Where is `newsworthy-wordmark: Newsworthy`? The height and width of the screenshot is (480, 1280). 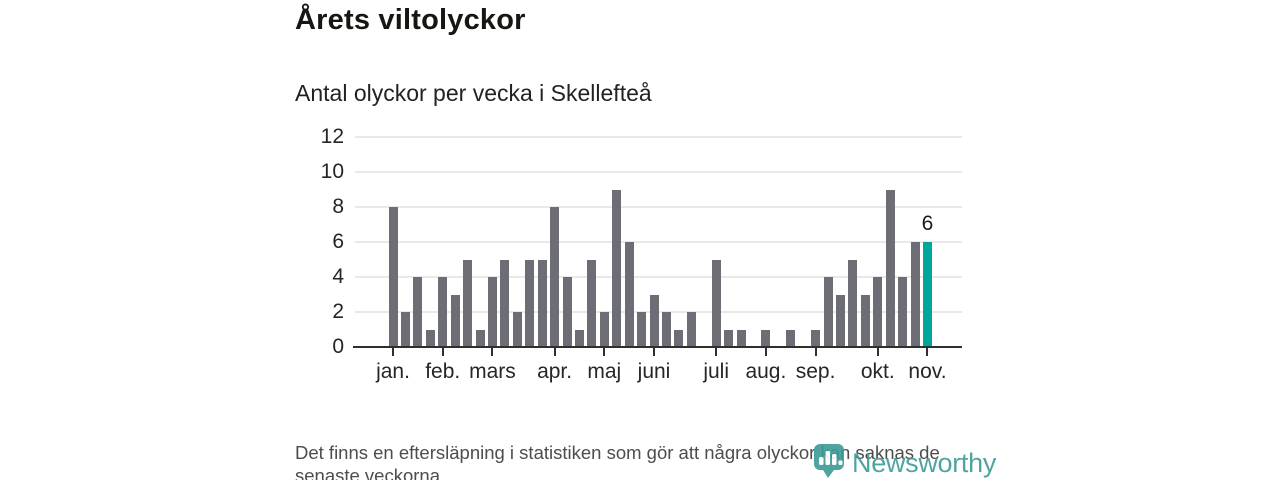 newsworthy-wordmark: Newsworthy is located at coordinates (924, 462).